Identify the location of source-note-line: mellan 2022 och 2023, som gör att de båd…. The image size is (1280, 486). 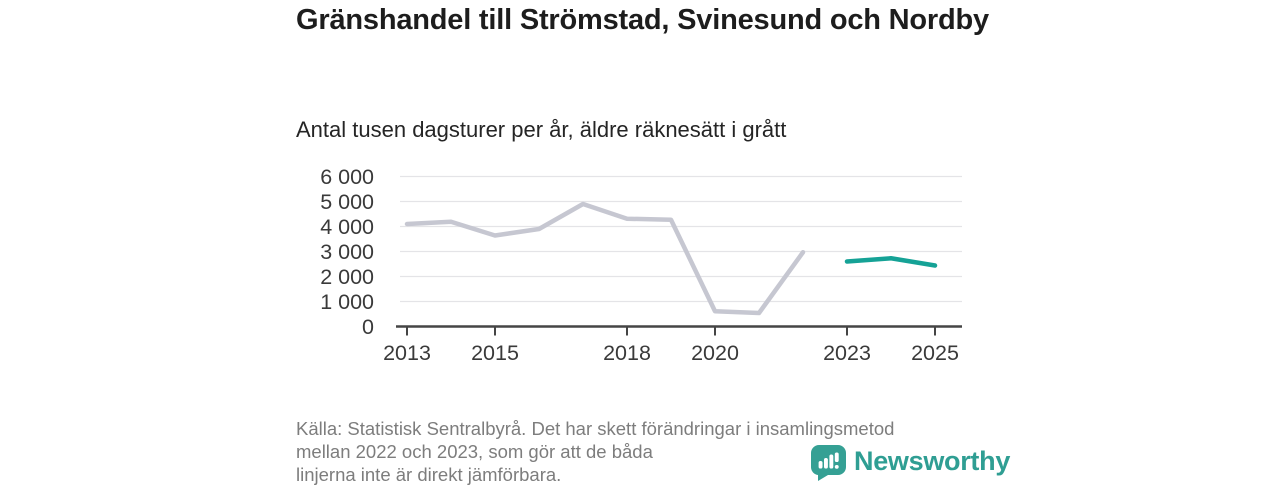
(474, 451).